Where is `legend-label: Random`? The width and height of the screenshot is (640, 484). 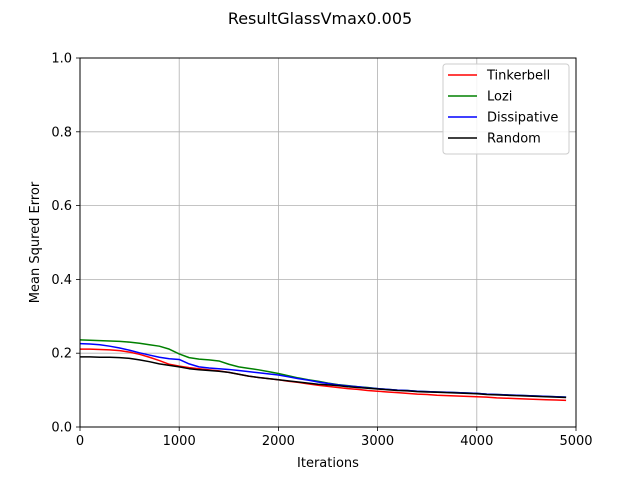 legend-label: Random is located at coordinates (514, 139).